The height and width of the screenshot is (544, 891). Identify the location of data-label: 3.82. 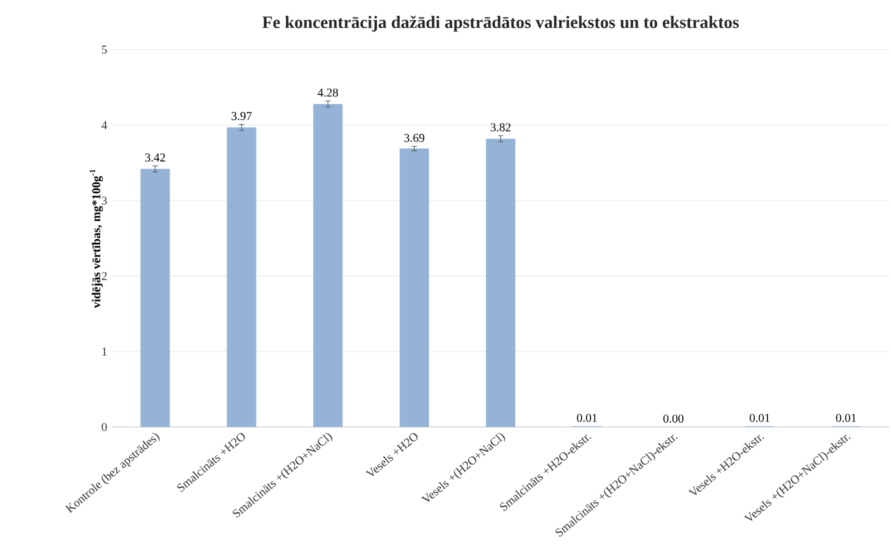
(500, 127).